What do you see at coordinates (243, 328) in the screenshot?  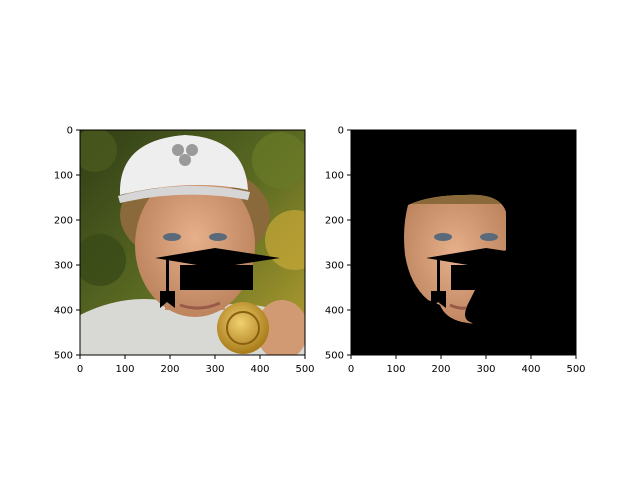 I see `medal-icon` at bounding box center [243, 328].